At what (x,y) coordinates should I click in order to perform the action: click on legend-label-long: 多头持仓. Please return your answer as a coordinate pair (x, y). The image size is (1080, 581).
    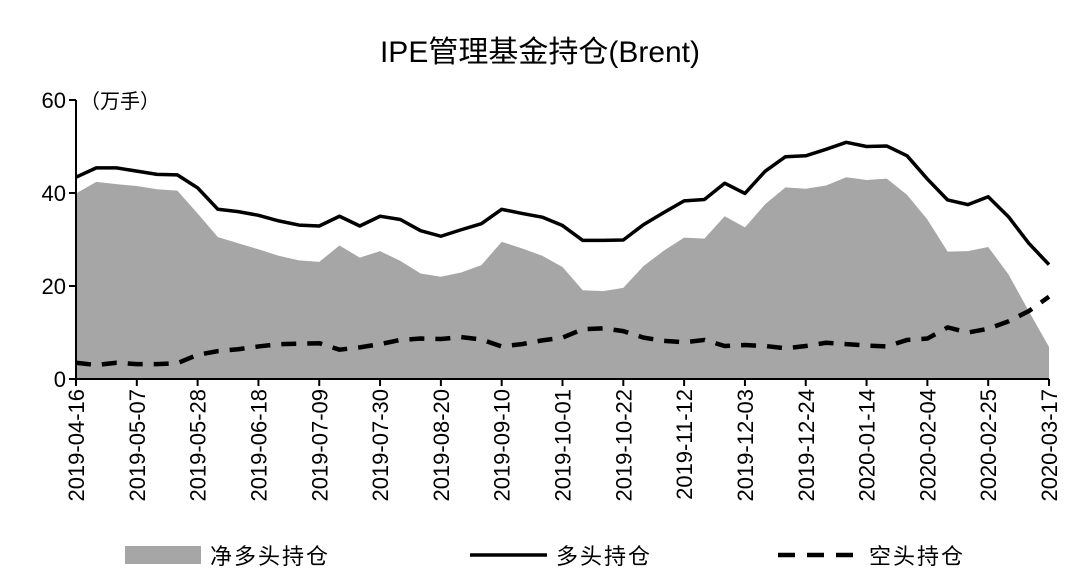
    Looking at the image, I should click on (604, 557).